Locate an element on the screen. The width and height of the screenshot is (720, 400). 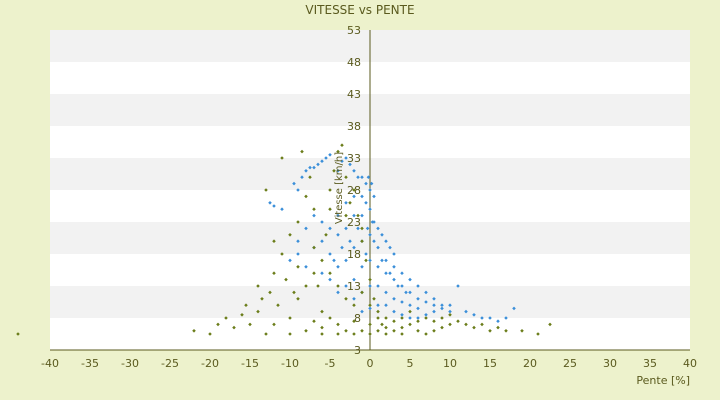
y-tick-label: 3 is located at coordinates (357, 350).